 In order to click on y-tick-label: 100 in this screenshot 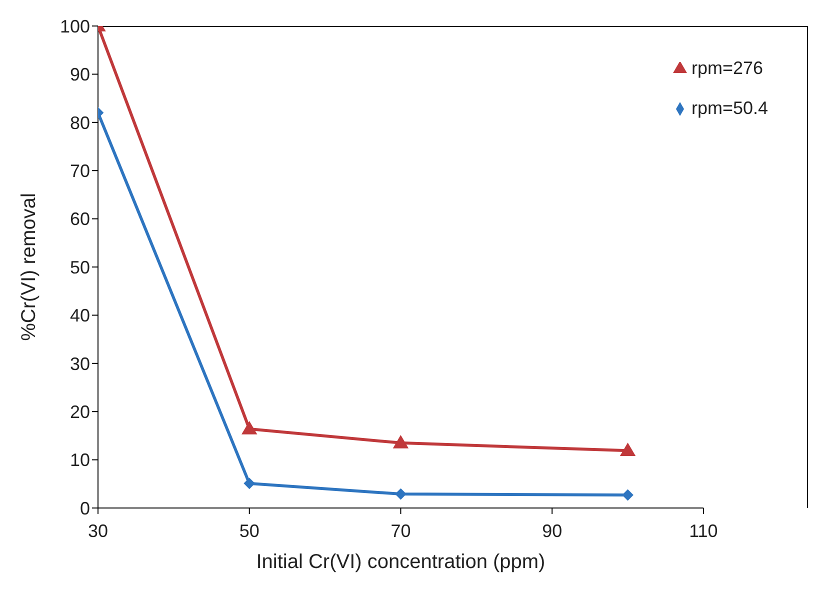, I will do `click(75, 26)`.